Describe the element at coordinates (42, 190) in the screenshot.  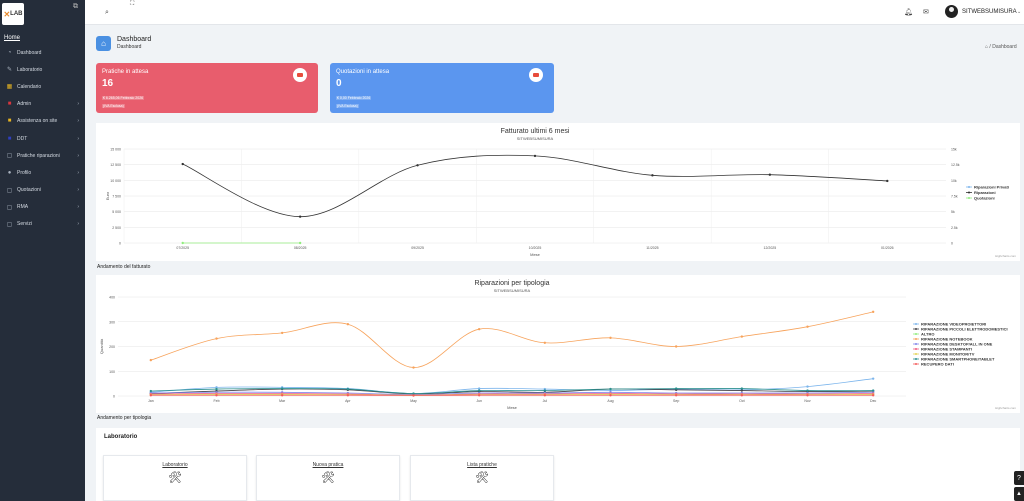
I see `sidebar-item-quotazioni: ▢ Quotazioni ›` at that location.